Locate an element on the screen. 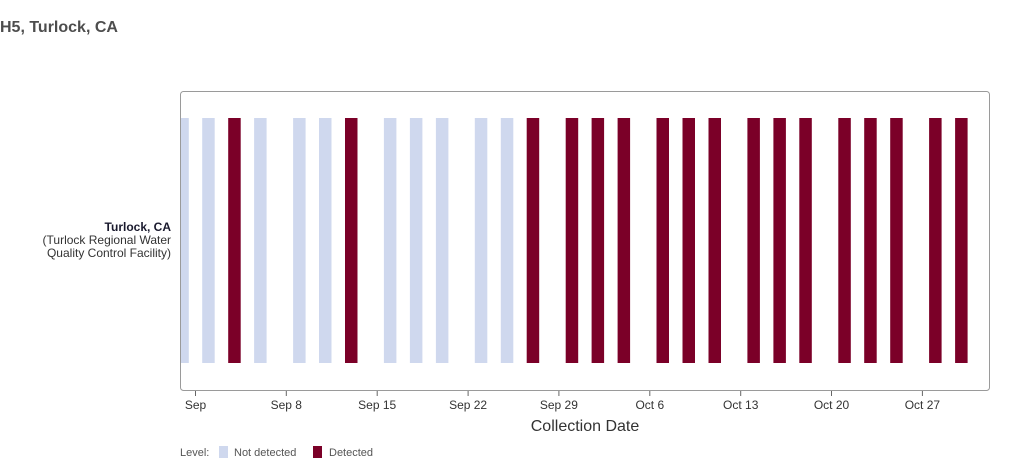 The width and height of the screenshot is (1010, 466). x-tick-label: Sep is located at coordinates (196, 405).